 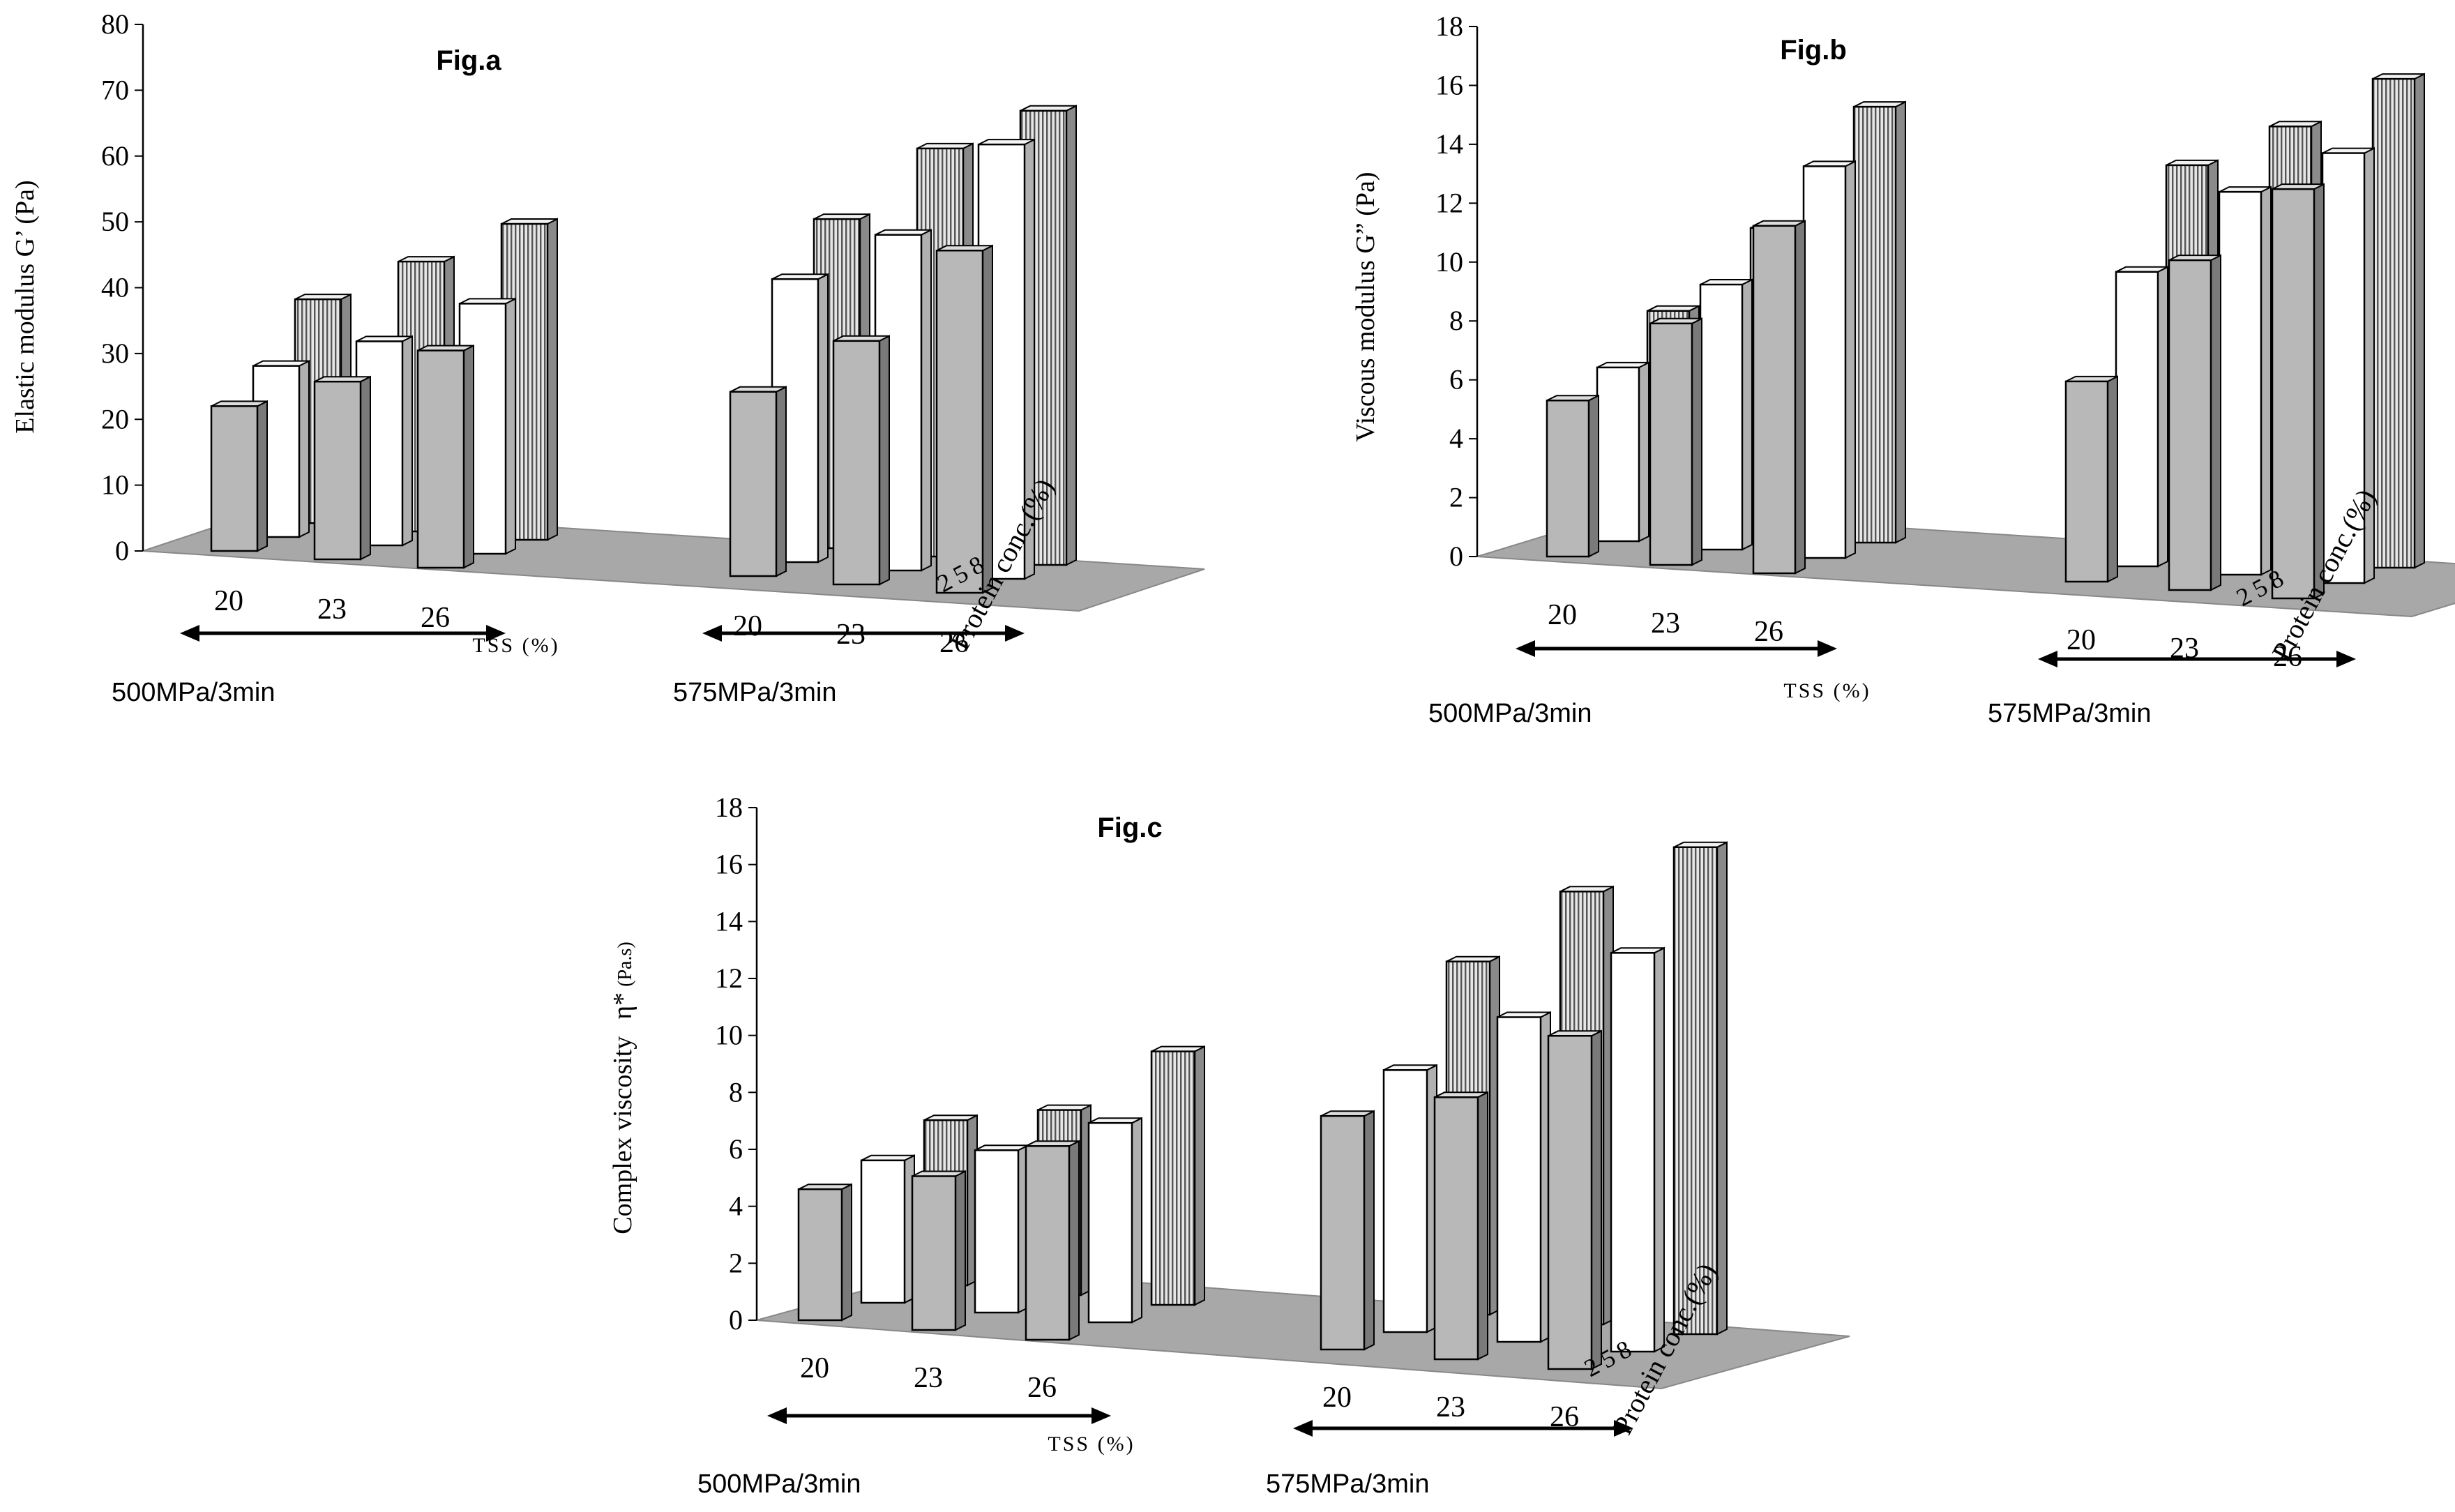 I want to click on y-tick-label: 14, so click(x=1449, y=144).